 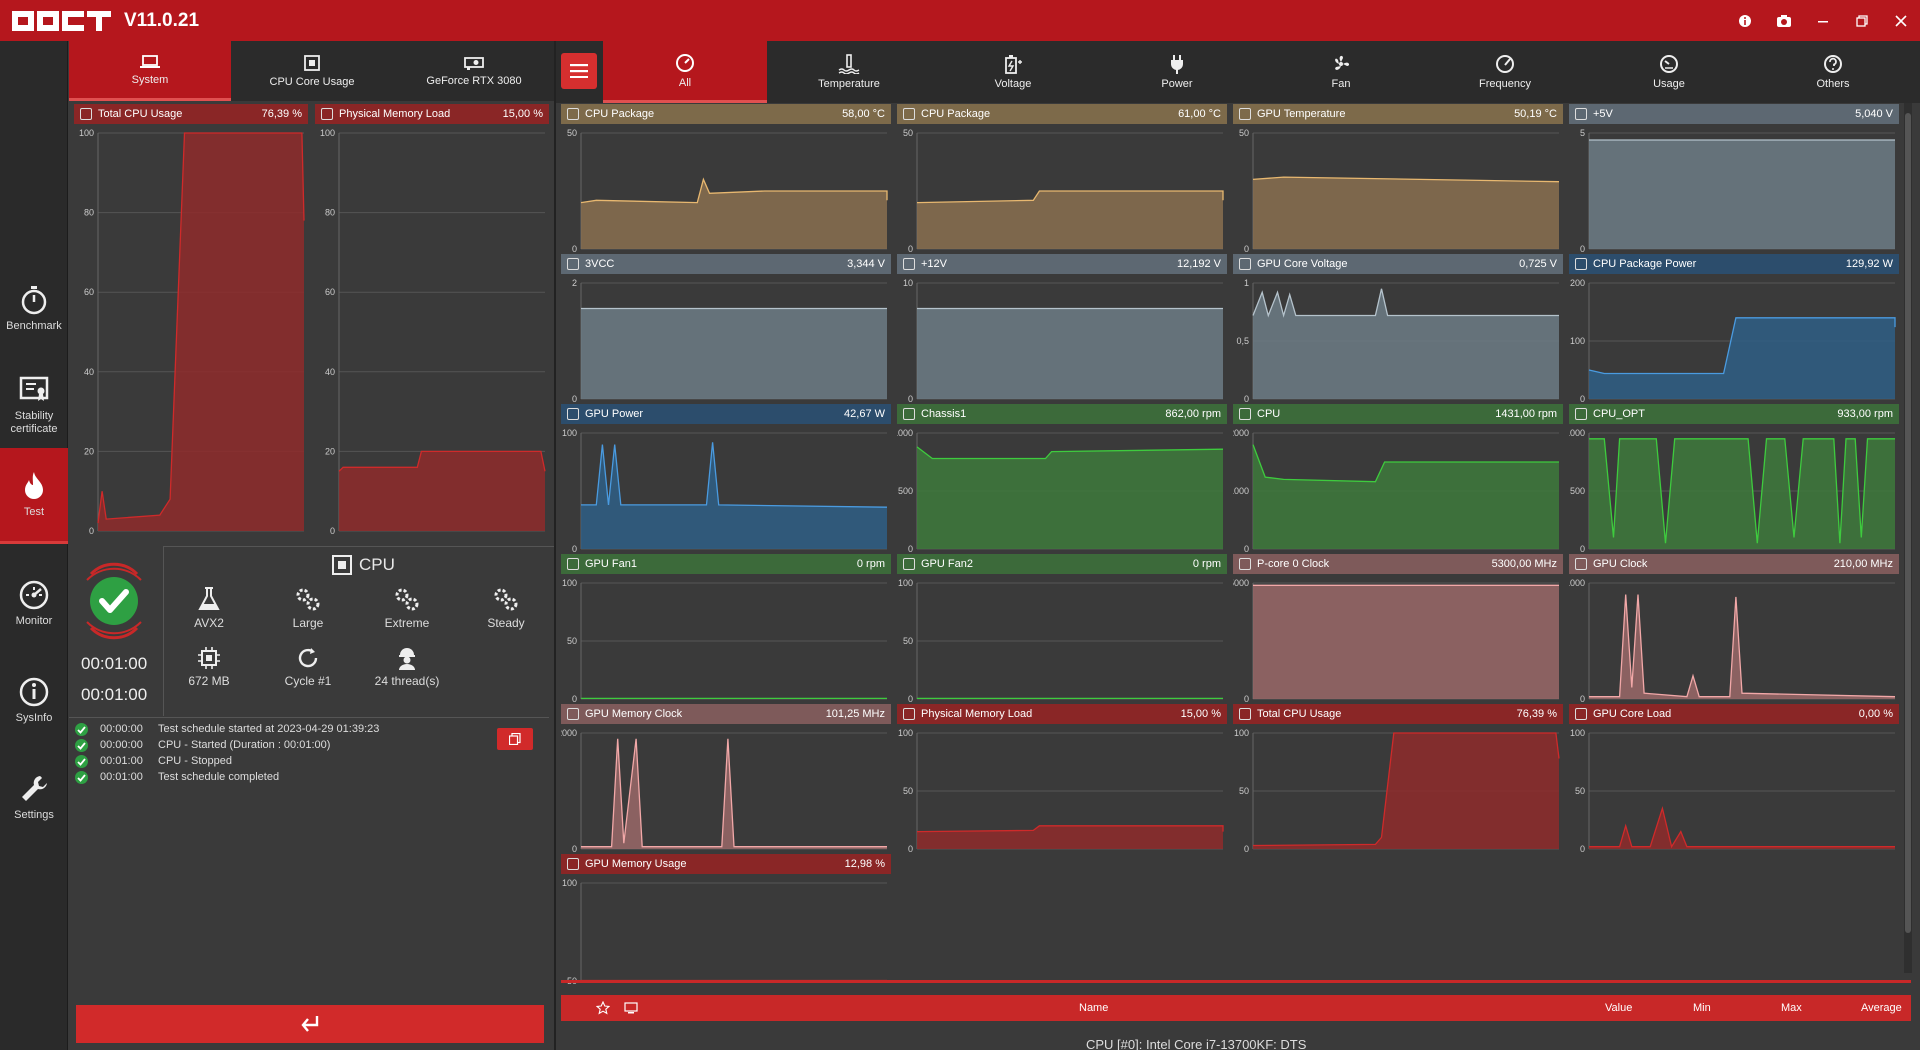 I want to click on graph-header: 3VCC 3,344 V, so click(x=726, y=264).